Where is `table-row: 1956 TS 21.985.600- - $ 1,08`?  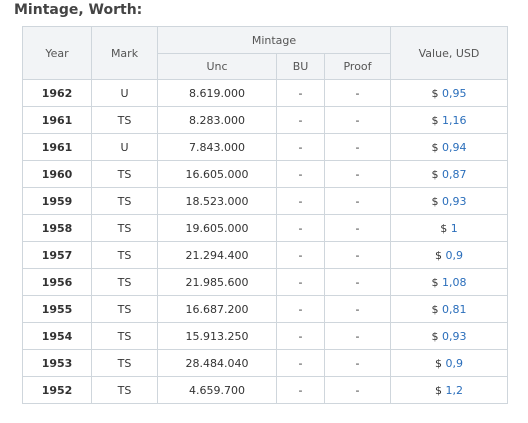 table-row: 1956 TS 21.985.600- - $ 1,08 is located at coordinates (265, 282).